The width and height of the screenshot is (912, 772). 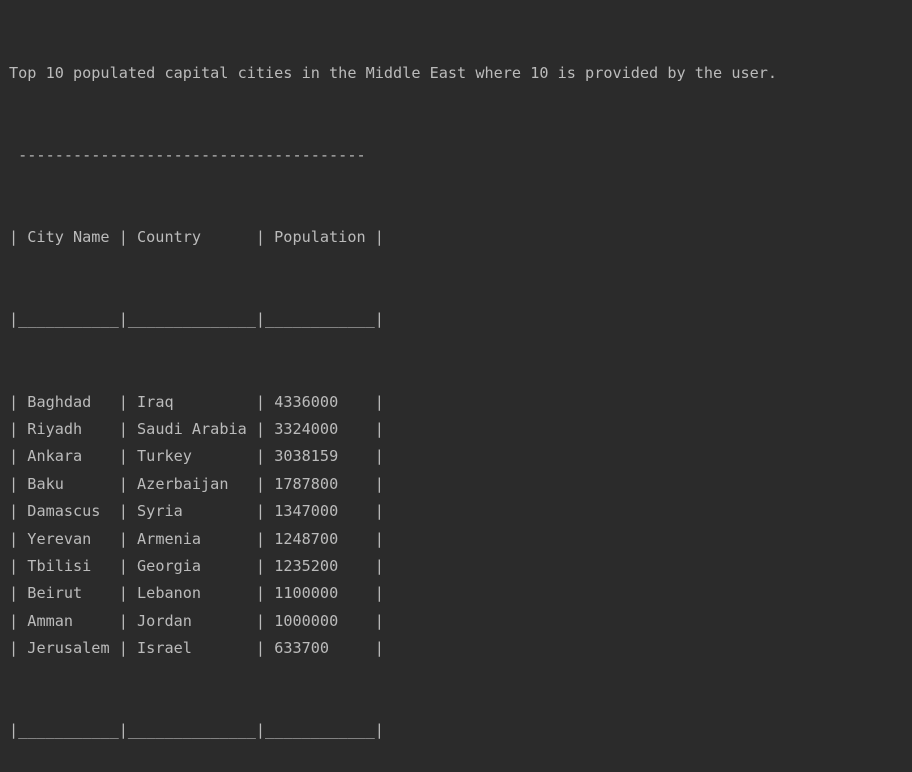 I want to click on population-cell: 1000000, so click(x=324, y=620).